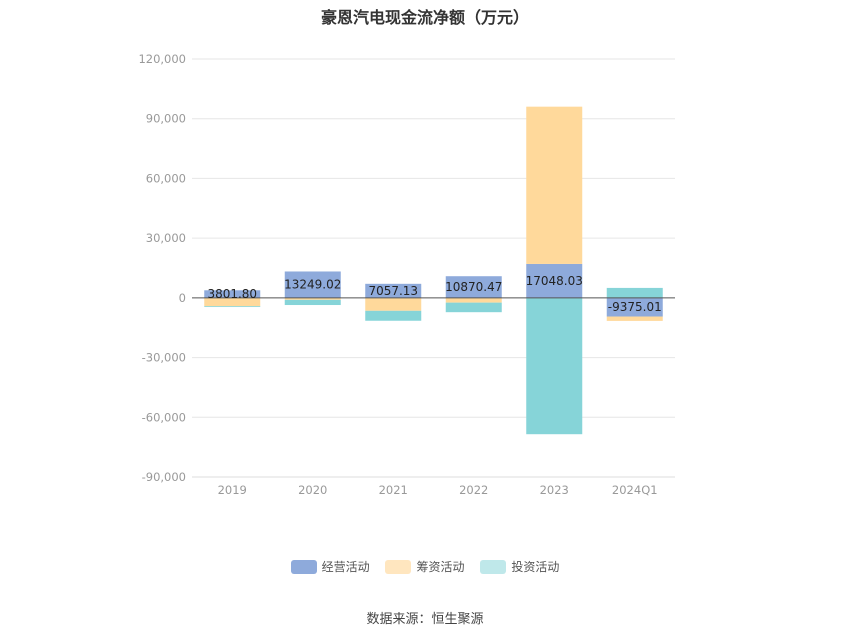 The image size is (850, 637). Describe the element at coordinates (634, 292) in the screenshot. I see `bar-investing-2024Q1` at that location.